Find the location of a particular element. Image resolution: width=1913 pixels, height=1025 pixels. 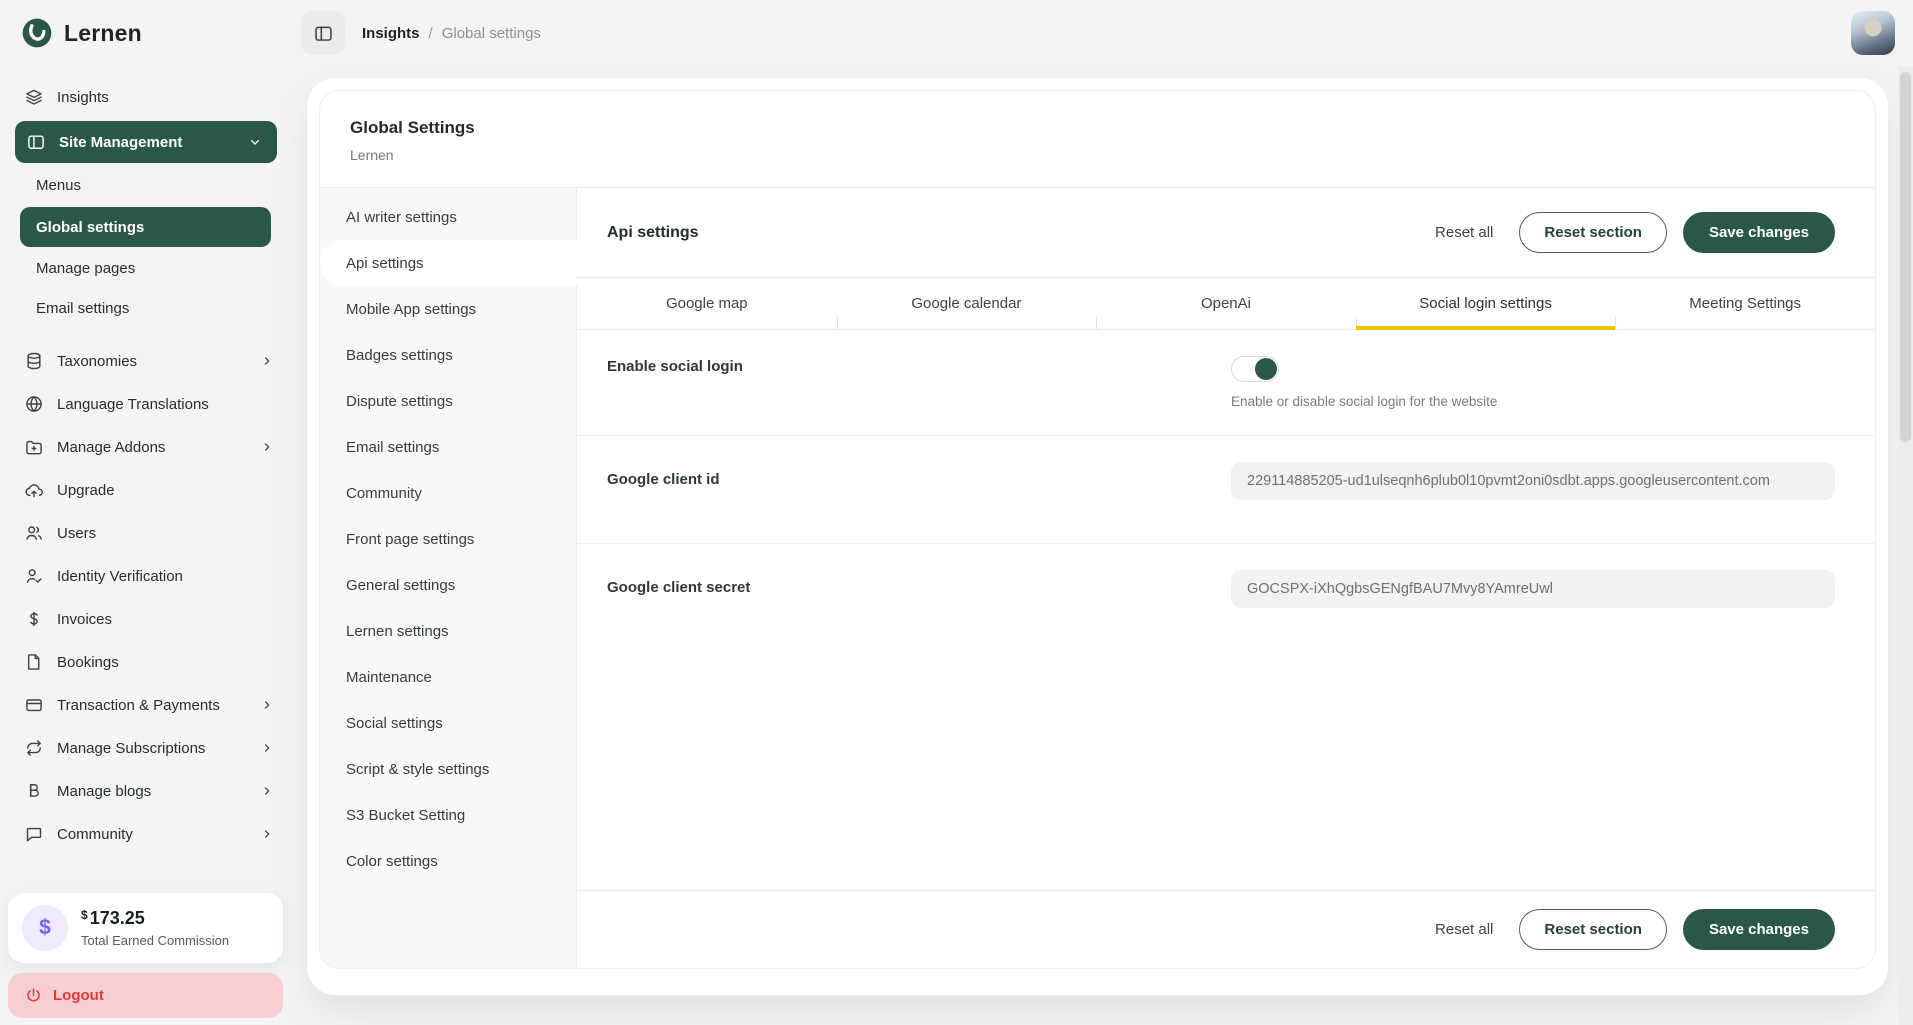

commission-amount: $173.25 is located at coordinates (113, 918).